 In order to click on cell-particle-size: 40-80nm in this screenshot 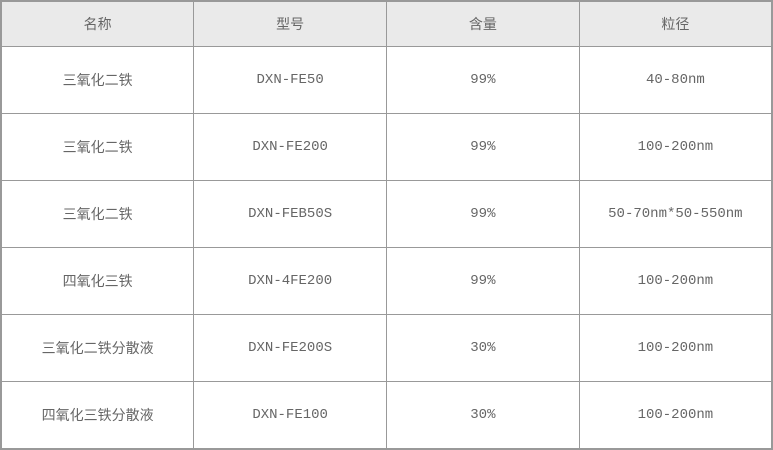, I will do `click(675, 80)`.